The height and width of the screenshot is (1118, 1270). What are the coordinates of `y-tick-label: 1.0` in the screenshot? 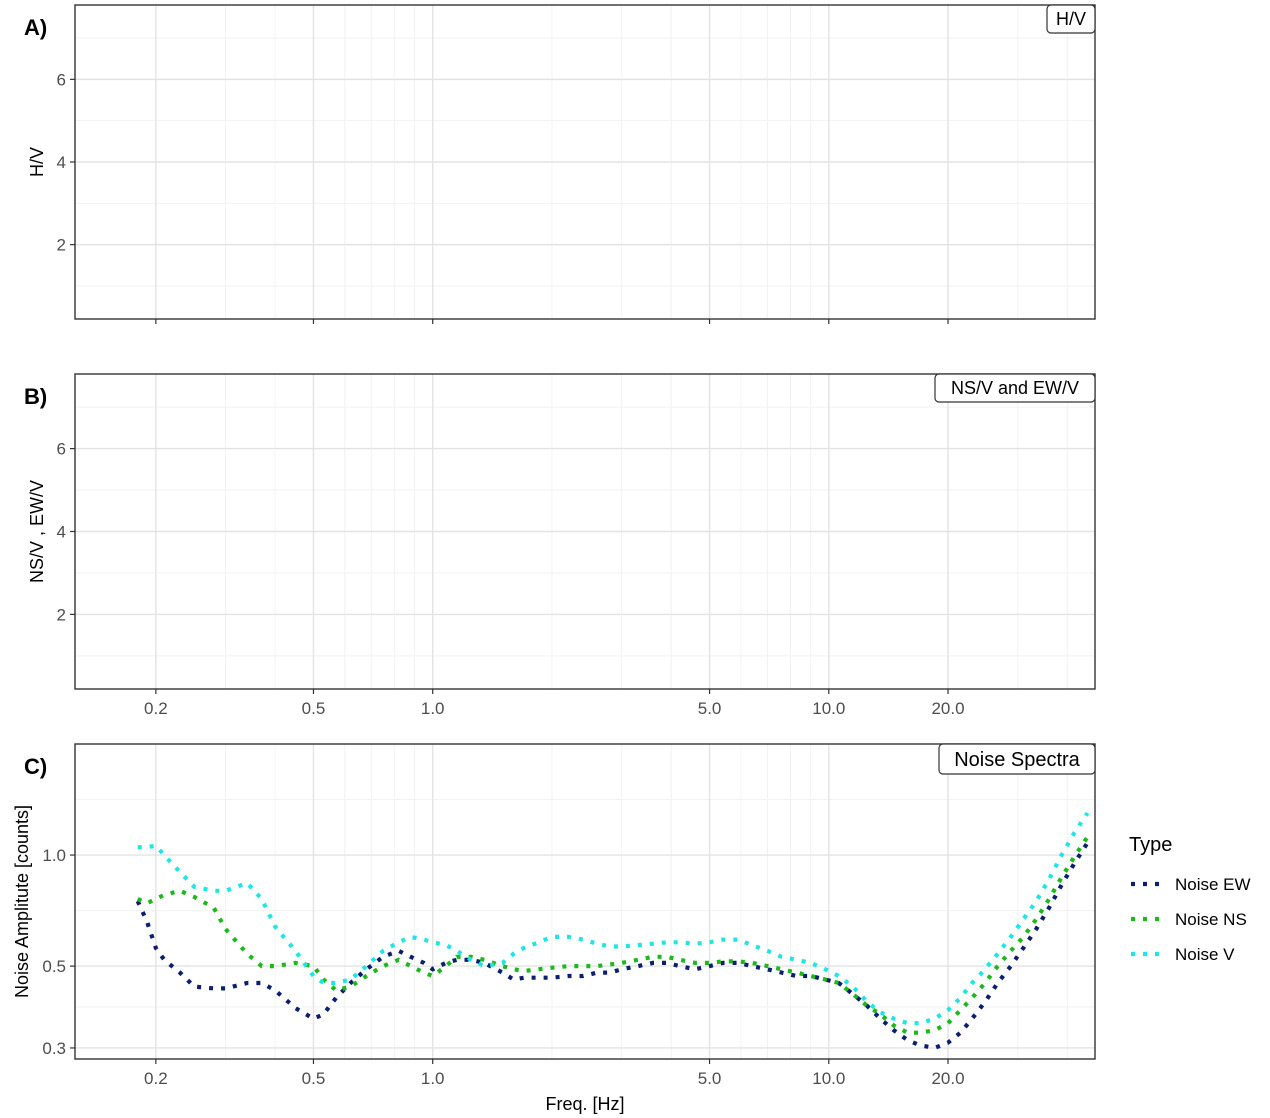 It's located at (54, 855).